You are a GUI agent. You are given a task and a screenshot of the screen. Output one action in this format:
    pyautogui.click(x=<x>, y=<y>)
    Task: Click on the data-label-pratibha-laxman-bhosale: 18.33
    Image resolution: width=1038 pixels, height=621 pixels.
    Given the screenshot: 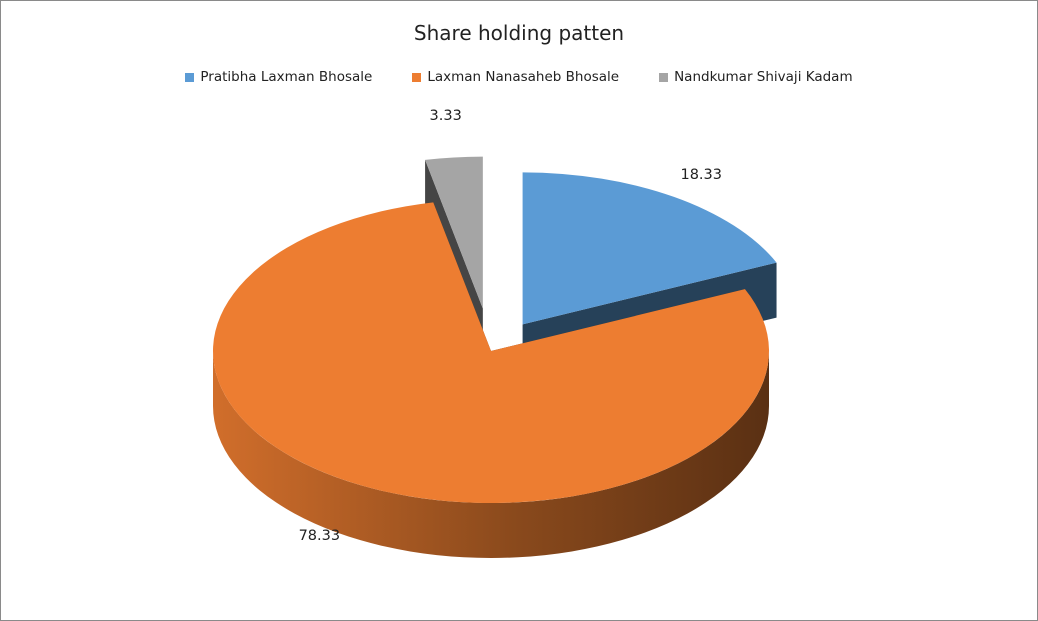 What is the action you would take?
    pyautogui.click(x=701, y=175)
    